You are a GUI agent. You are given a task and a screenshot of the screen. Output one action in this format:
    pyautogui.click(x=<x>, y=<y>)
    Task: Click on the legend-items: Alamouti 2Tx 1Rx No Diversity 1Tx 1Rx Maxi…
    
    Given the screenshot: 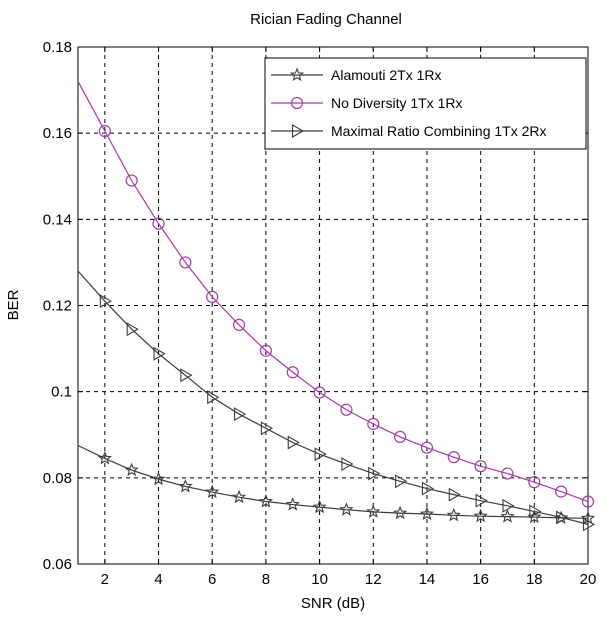 What is the action you would take?
    pyautogui.click(x=409, y=103)
    